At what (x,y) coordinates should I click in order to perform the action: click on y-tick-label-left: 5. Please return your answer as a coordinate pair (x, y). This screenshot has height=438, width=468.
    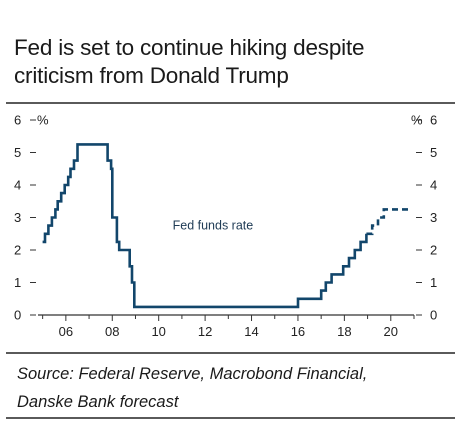
    Looking at the image, I should click on (17, 152).